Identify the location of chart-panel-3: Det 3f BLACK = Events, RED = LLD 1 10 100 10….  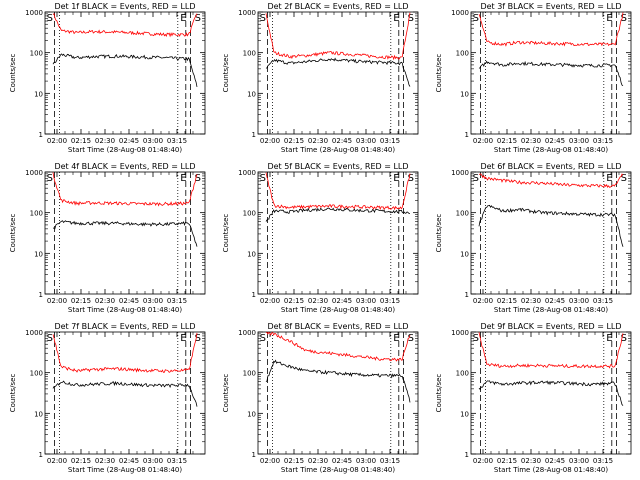
(533, 78).